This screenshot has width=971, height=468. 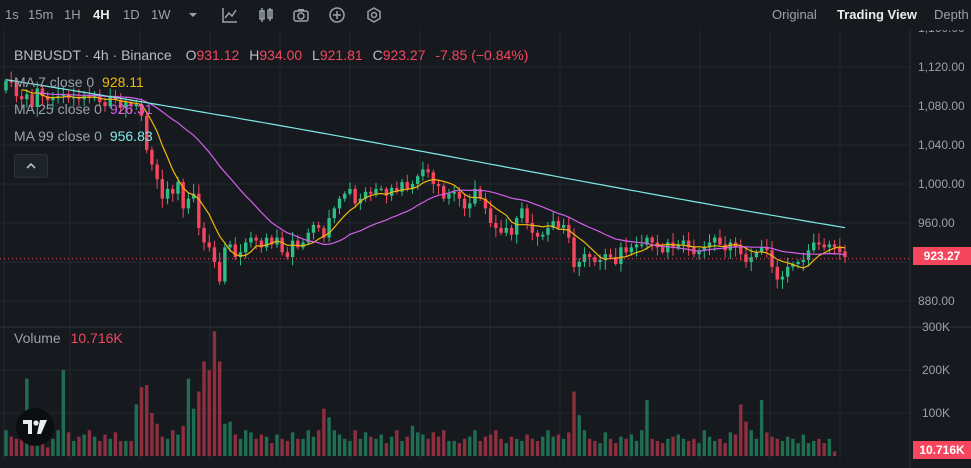 What do you see at coordinates (794, 14) in the screenshot?
I see `view-original: Original` at bounding box center [794, 14].